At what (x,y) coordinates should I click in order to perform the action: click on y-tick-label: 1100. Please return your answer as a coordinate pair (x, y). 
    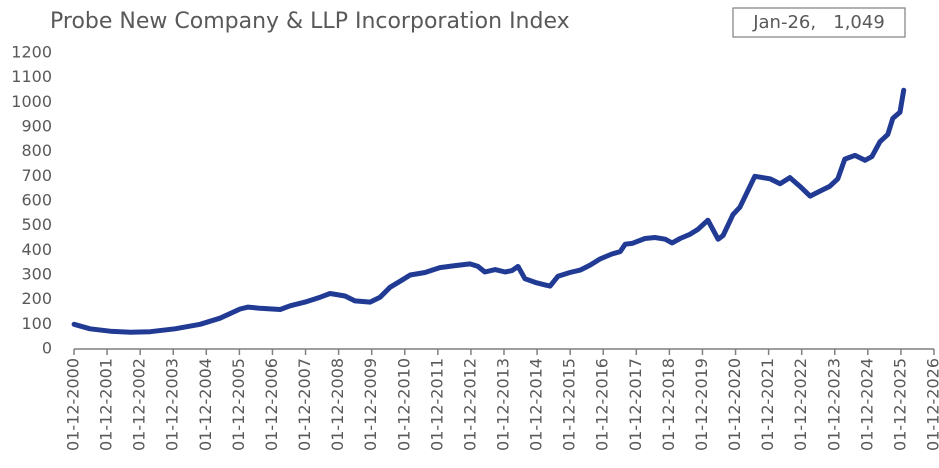
    Looking at the image, I should click on (31, 76).